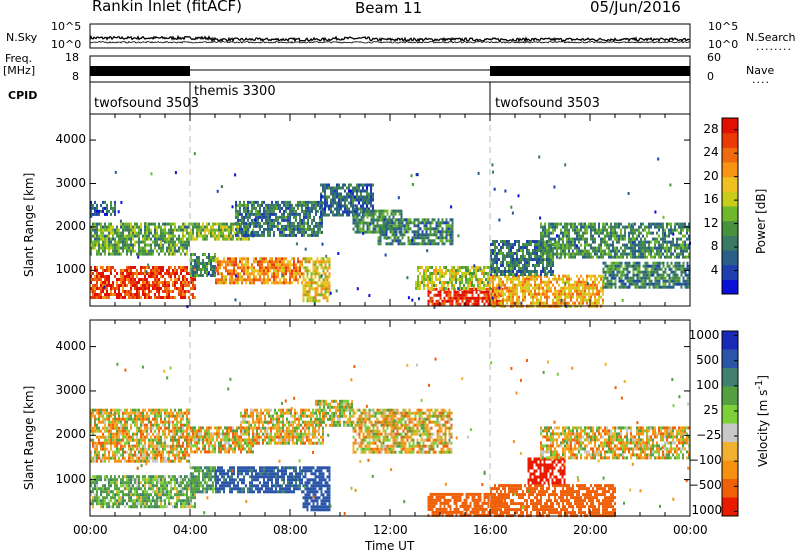 This screenshot has width=800, height=554. What do you see at coordinates (97, 486) in the screenshot?
I see `velocity-cell` at bounding box center [97, 486].